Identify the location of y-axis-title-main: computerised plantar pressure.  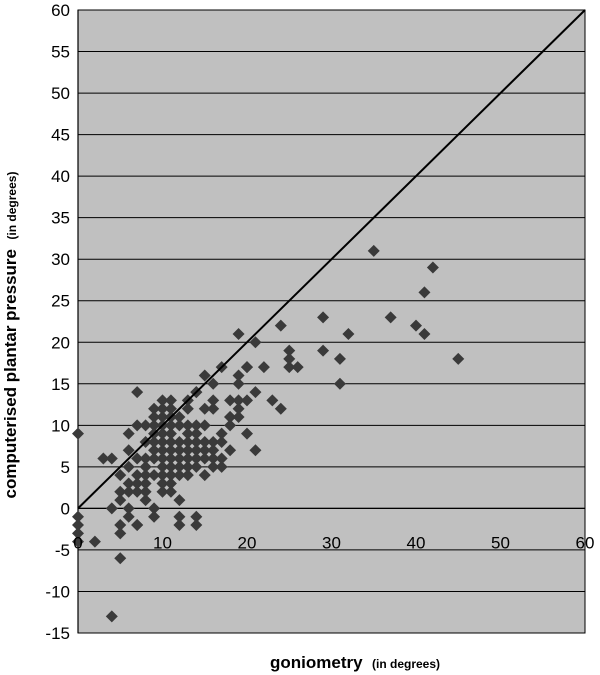
(10, 373).